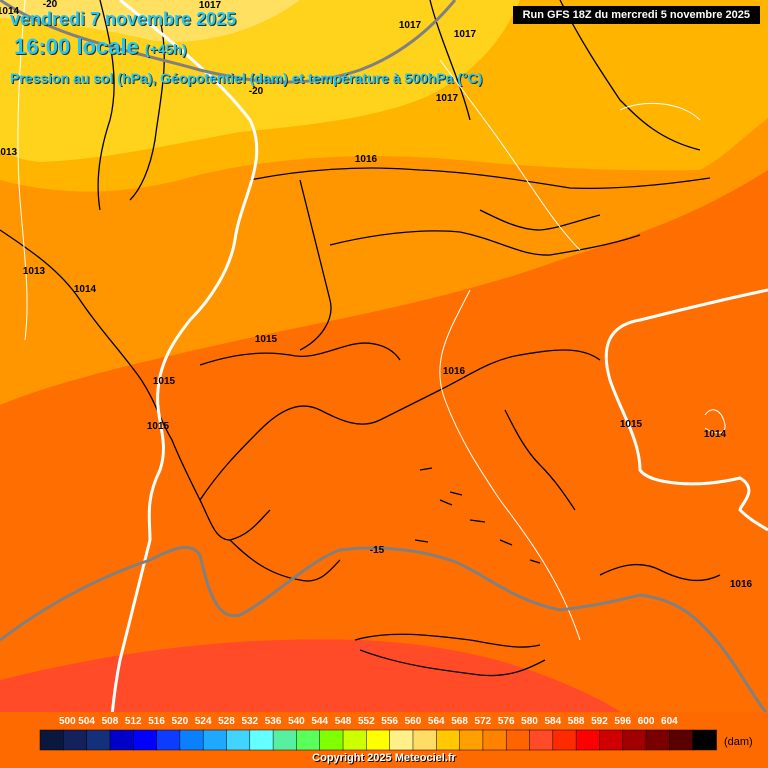 This screenshot has width=768, height=768. I want to click on legend-tick-label: 576, so click(506, 721).